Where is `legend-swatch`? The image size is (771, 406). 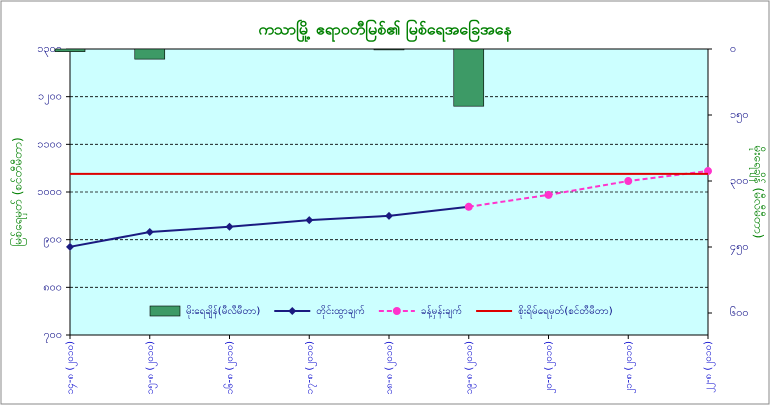 legend-swatch is located at coordinates (165, 311).